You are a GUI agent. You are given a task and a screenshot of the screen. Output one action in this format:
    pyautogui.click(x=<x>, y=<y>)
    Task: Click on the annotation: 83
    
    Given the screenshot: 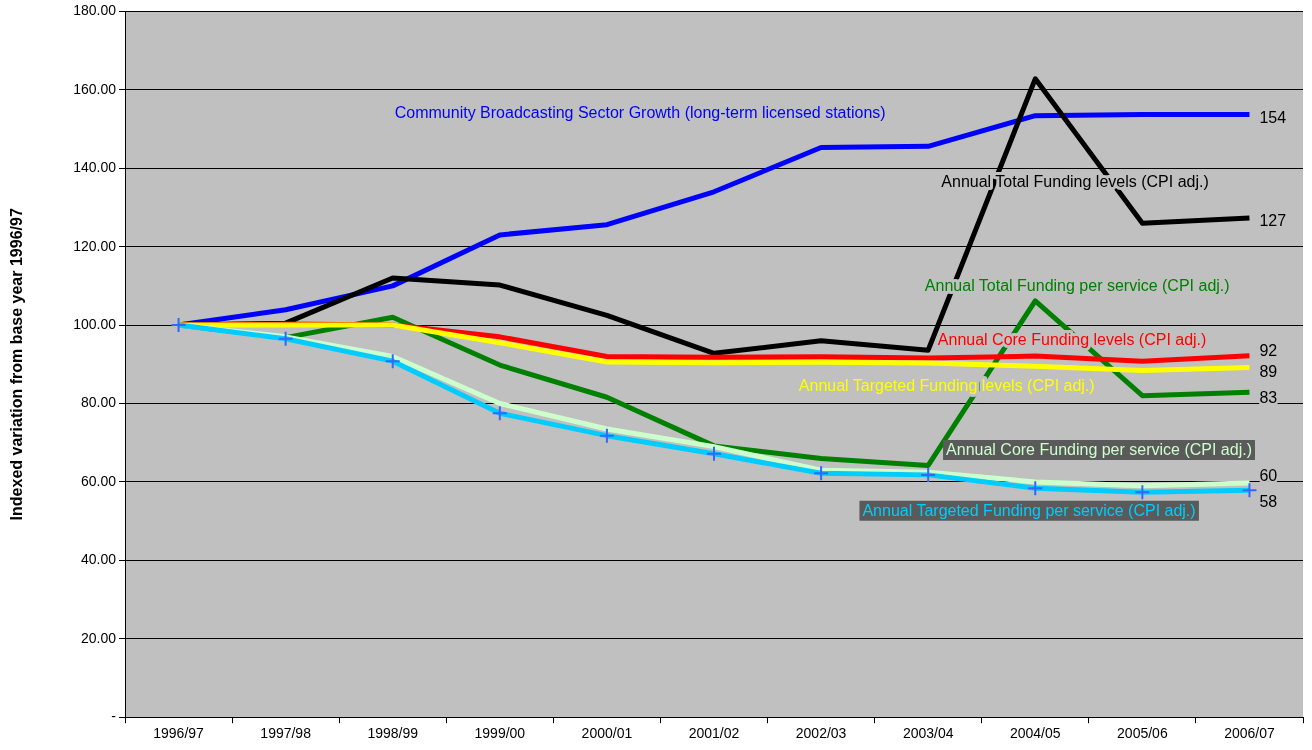 What is the action you would take?
    pyautogui.click(x=1268, y=398)
    